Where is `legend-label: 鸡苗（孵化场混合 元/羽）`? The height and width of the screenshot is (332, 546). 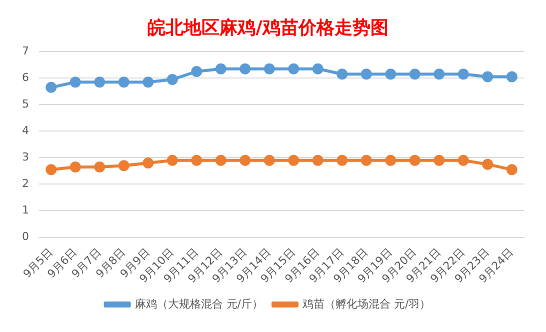 legend-label: 鸡苗（孵化场混合 元/羽） is located at coordinates (366, 303).